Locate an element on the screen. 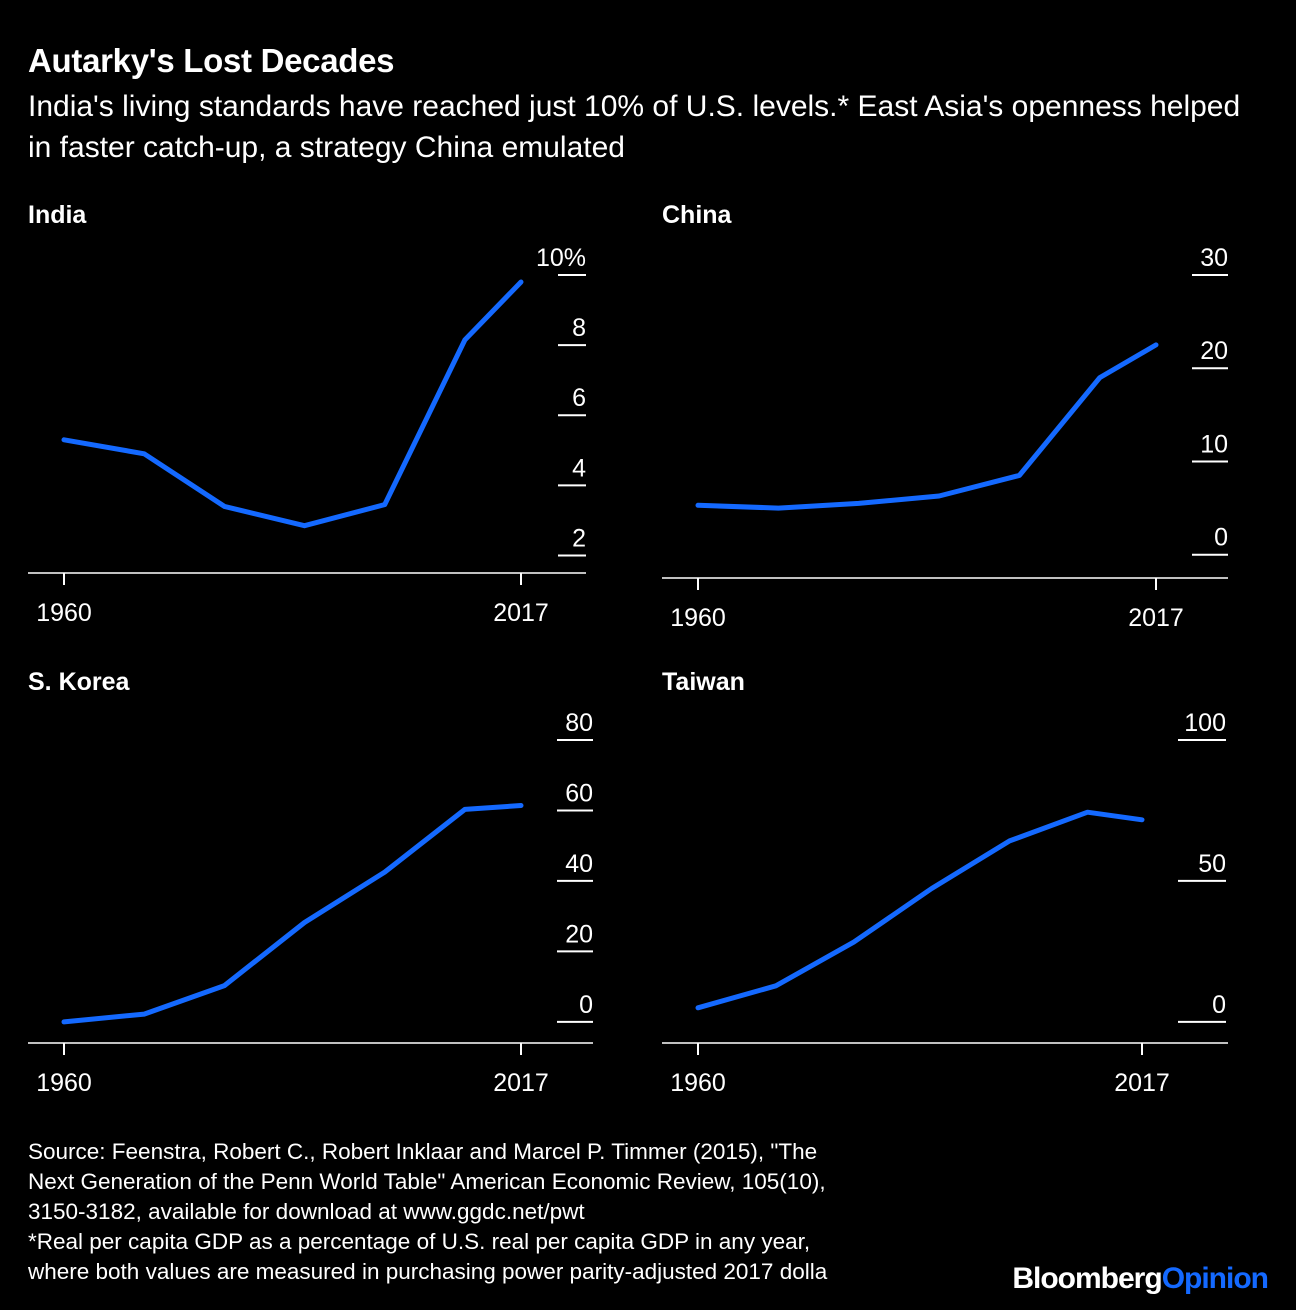  panel-title: Taiwan is located at coordinates (703, 682).